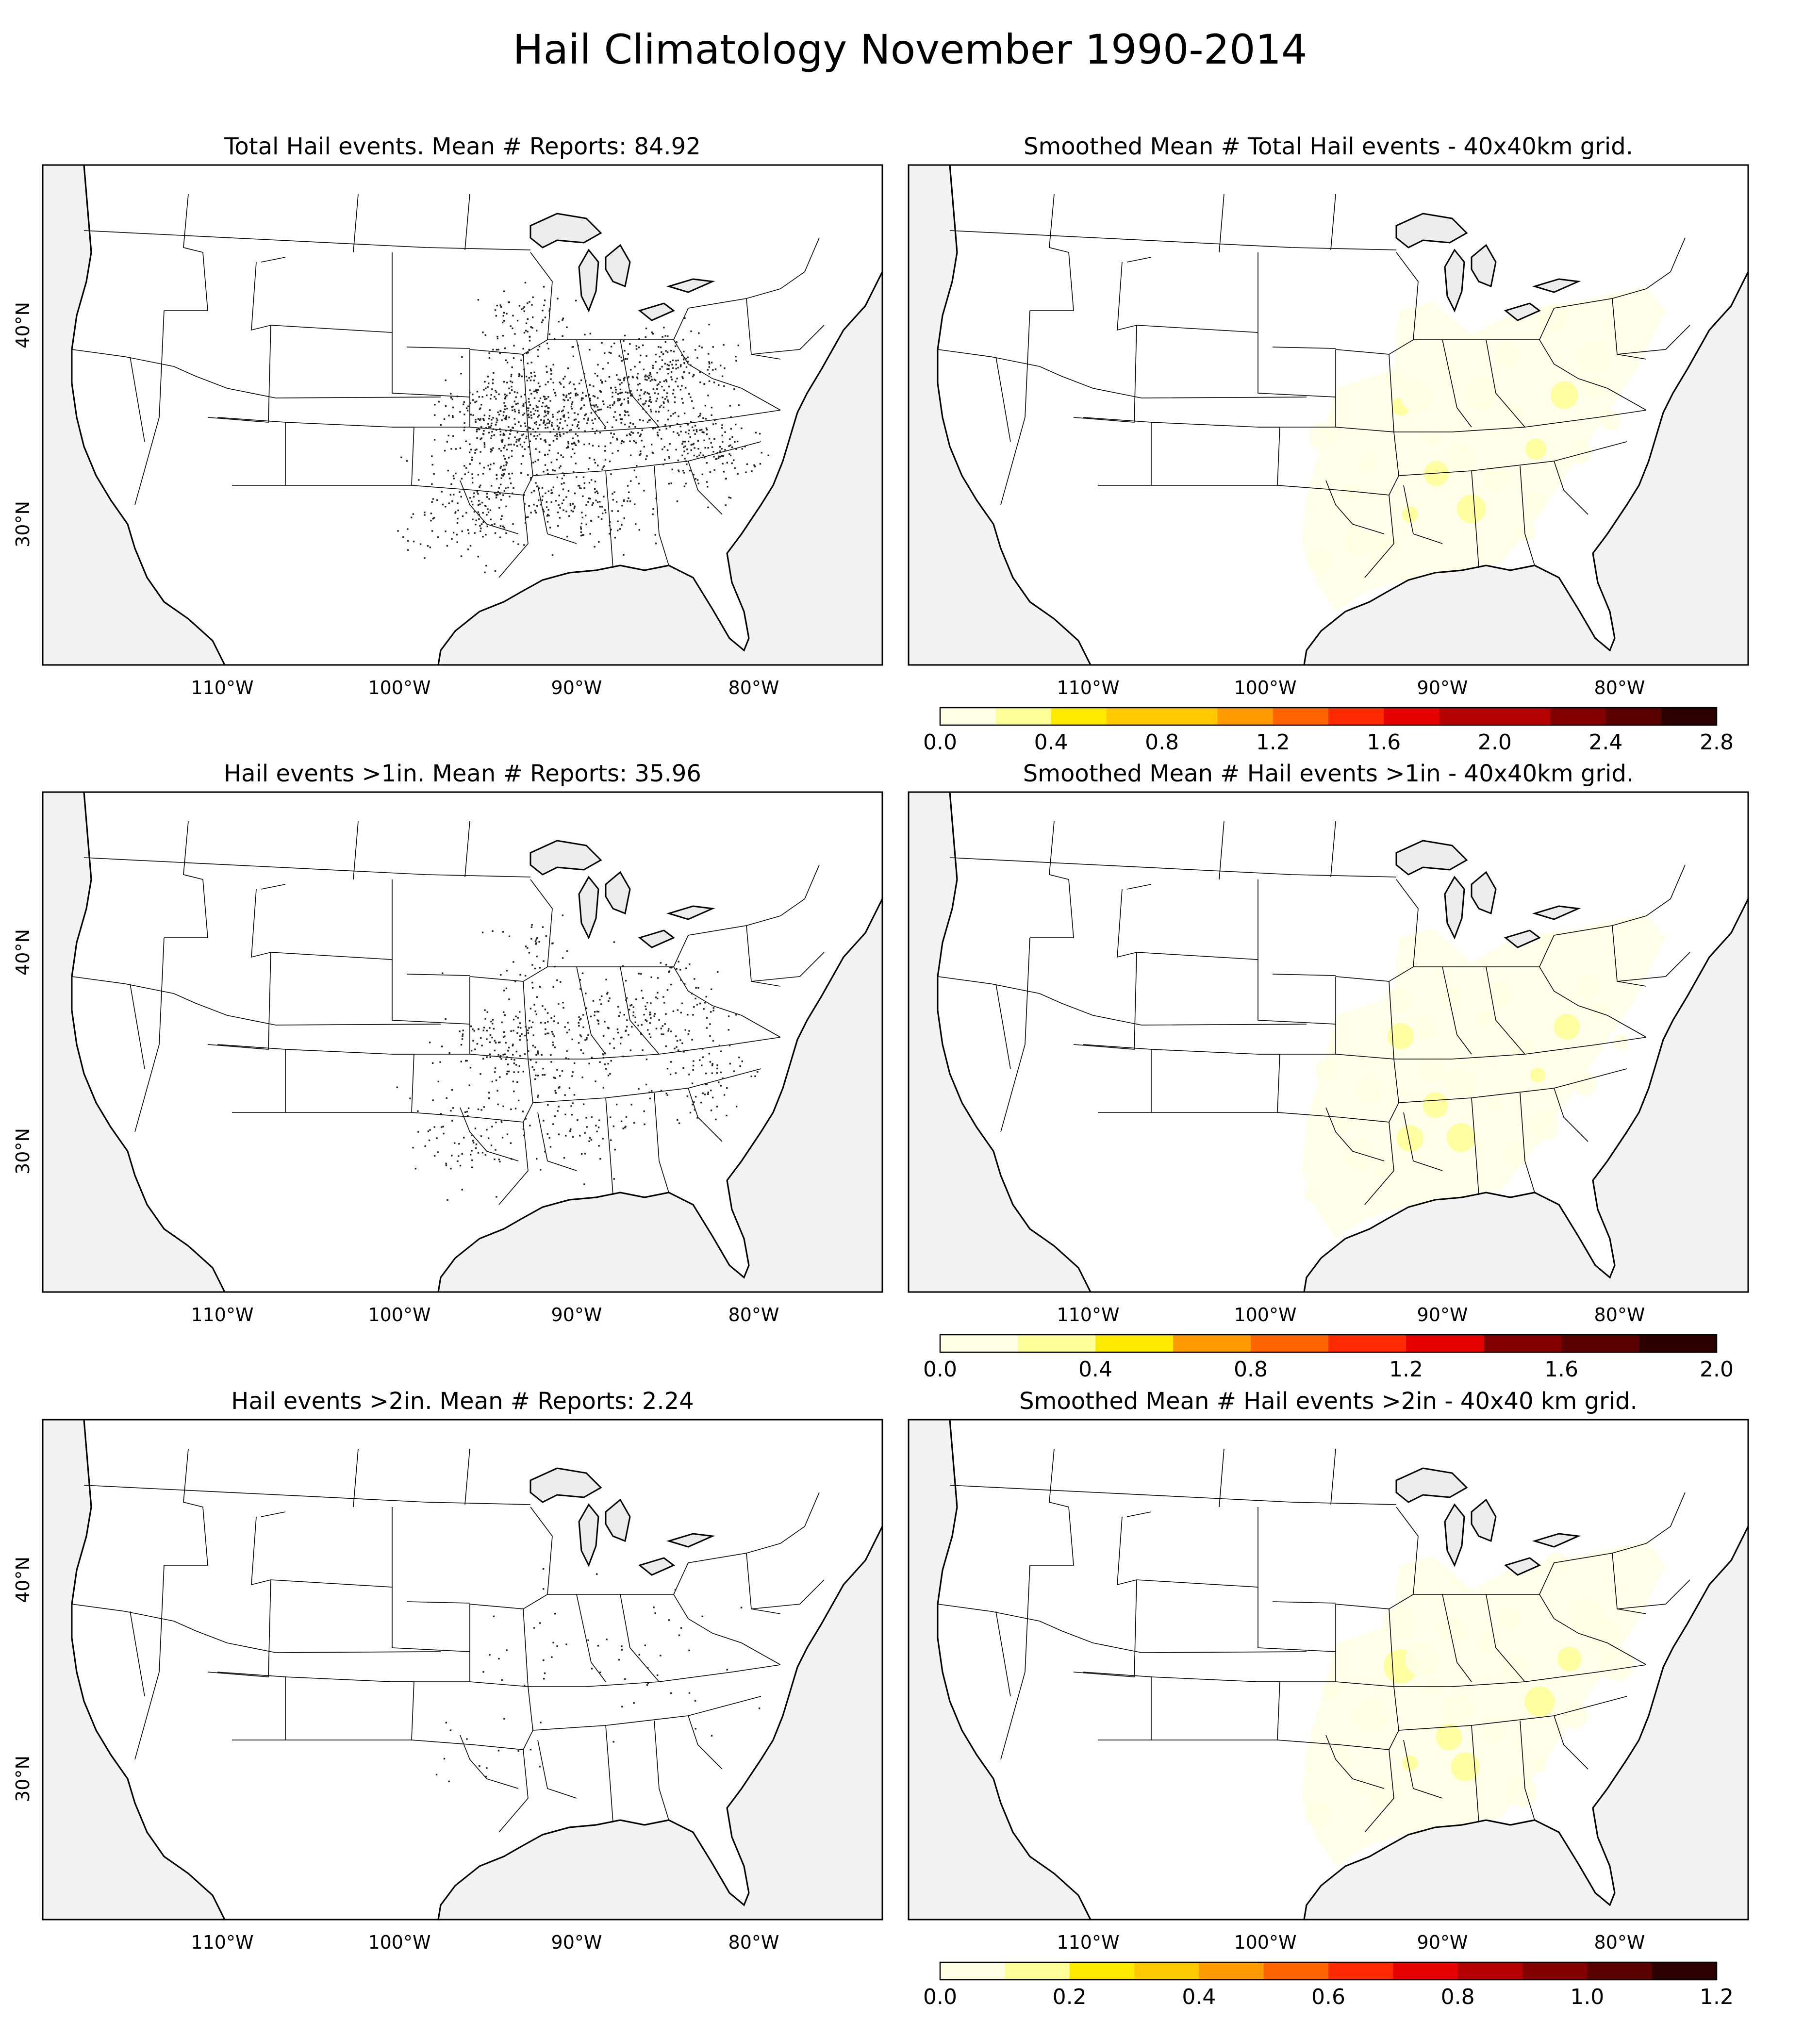  Describe the element at coordinates (1481, 393) in the screenshot. I see `smoothed-cell` at that location.